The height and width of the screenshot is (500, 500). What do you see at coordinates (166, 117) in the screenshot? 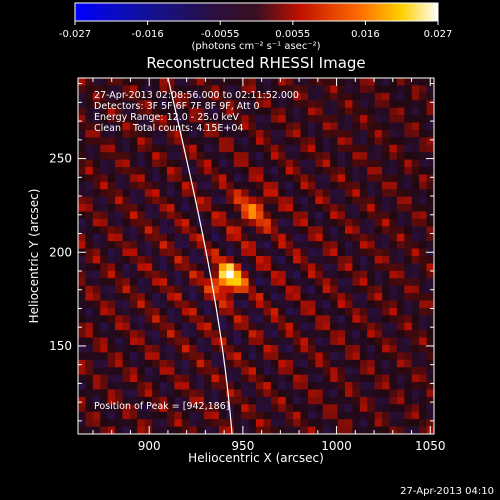
I see `annotation-energy-range: Energy Range: 12.0 - 25.0 keV` at bounding box center [166, 117].